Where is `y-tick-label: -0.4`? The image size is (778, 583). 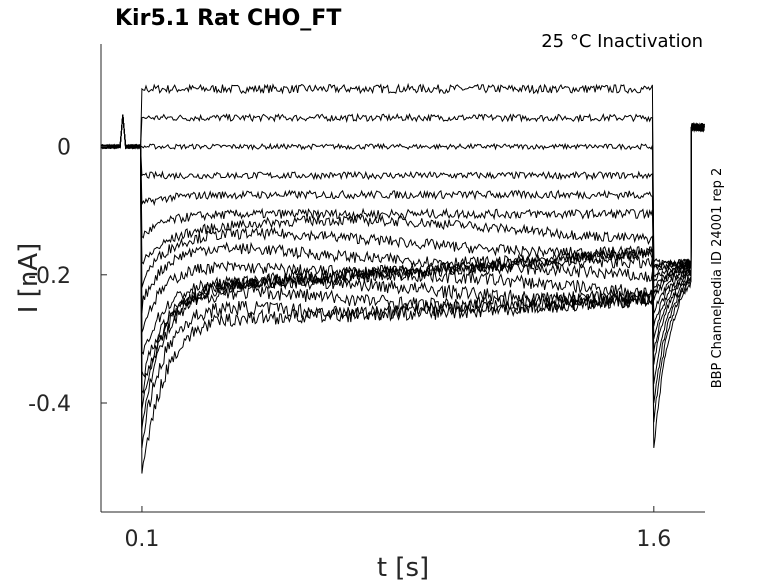
y-tick-label: -0.4 is located at coordinates (49, 404).